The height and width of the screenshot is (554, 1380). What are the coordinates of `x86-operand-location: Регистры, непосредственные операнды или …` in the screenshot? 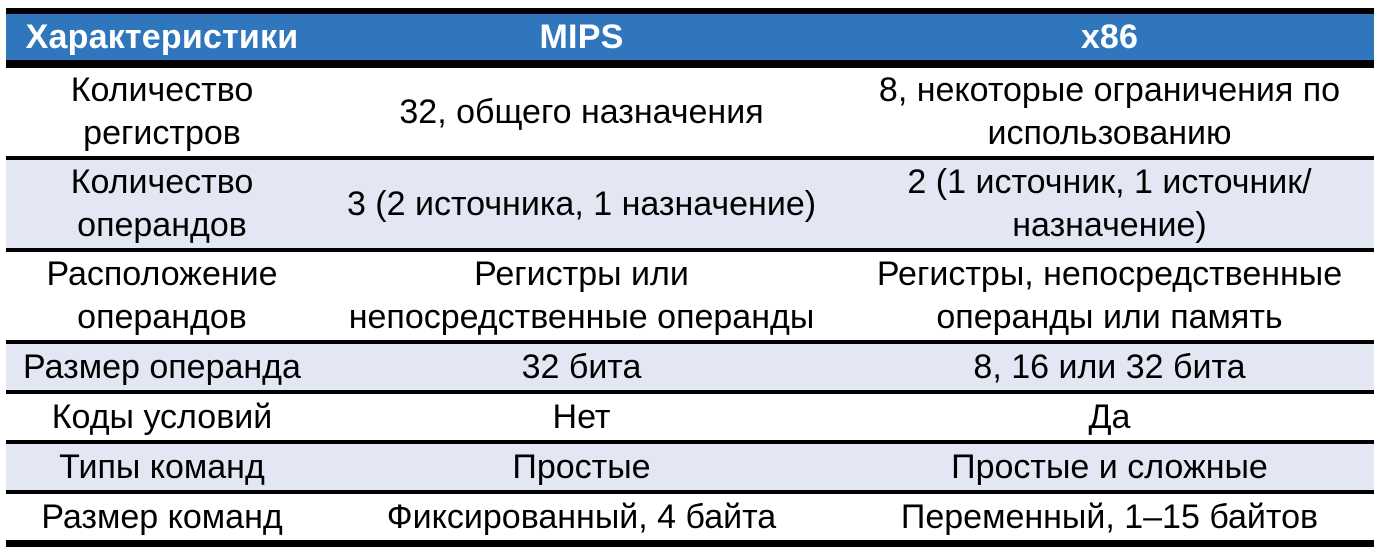 It's located at (1109, 295).